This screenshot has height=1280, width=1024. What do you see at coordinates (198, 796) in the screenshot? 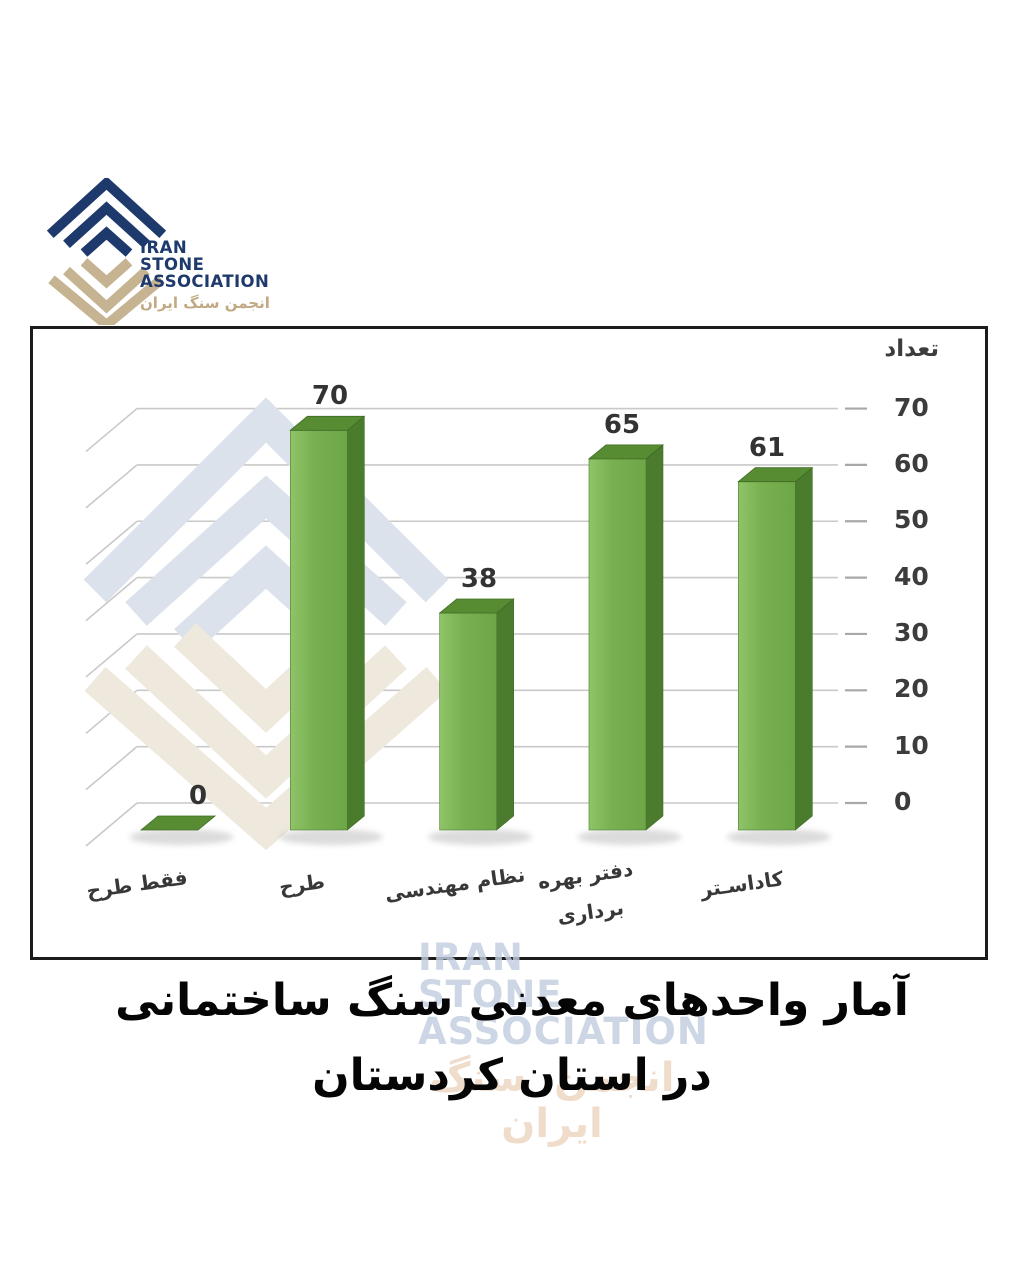
I see `bar-value-label: 0` at bounding box center [198, 796].